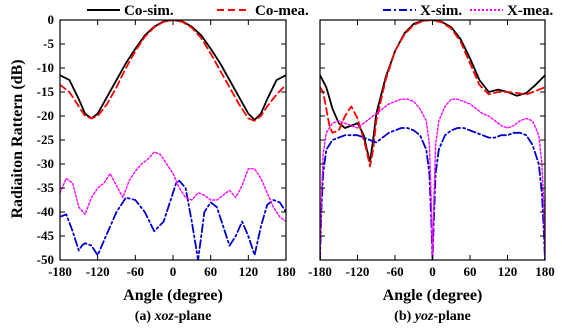  What do you see at coordinates (45, 259) in the screenshot?
I see `y-tick-label: -50` at bounding box center [45, 259].